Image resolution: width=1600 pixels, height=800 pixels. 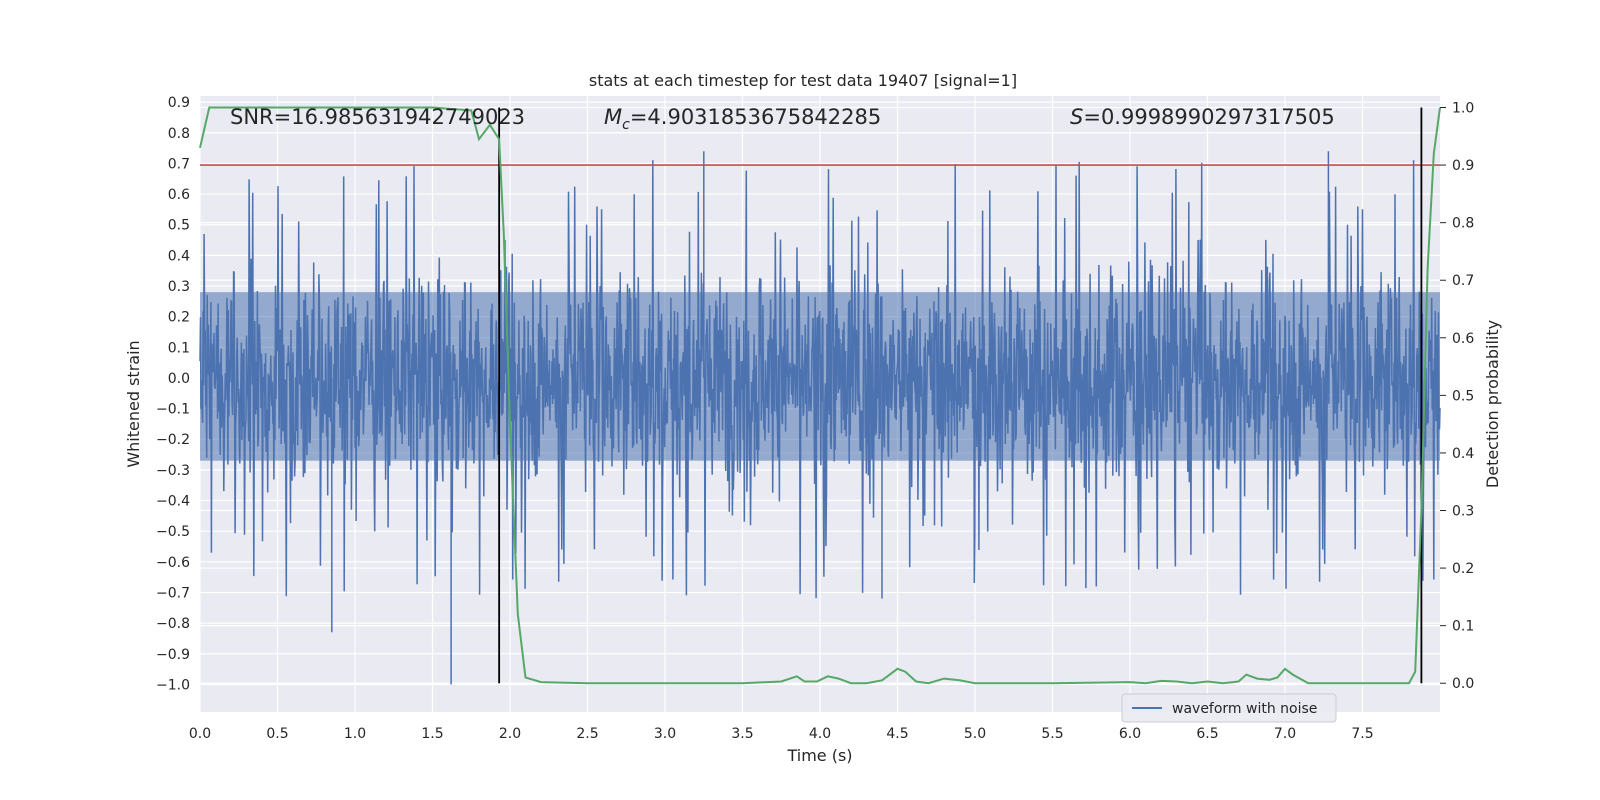 I want to click on y2-tick-label: 0.0, so click(x=1463, y=684).